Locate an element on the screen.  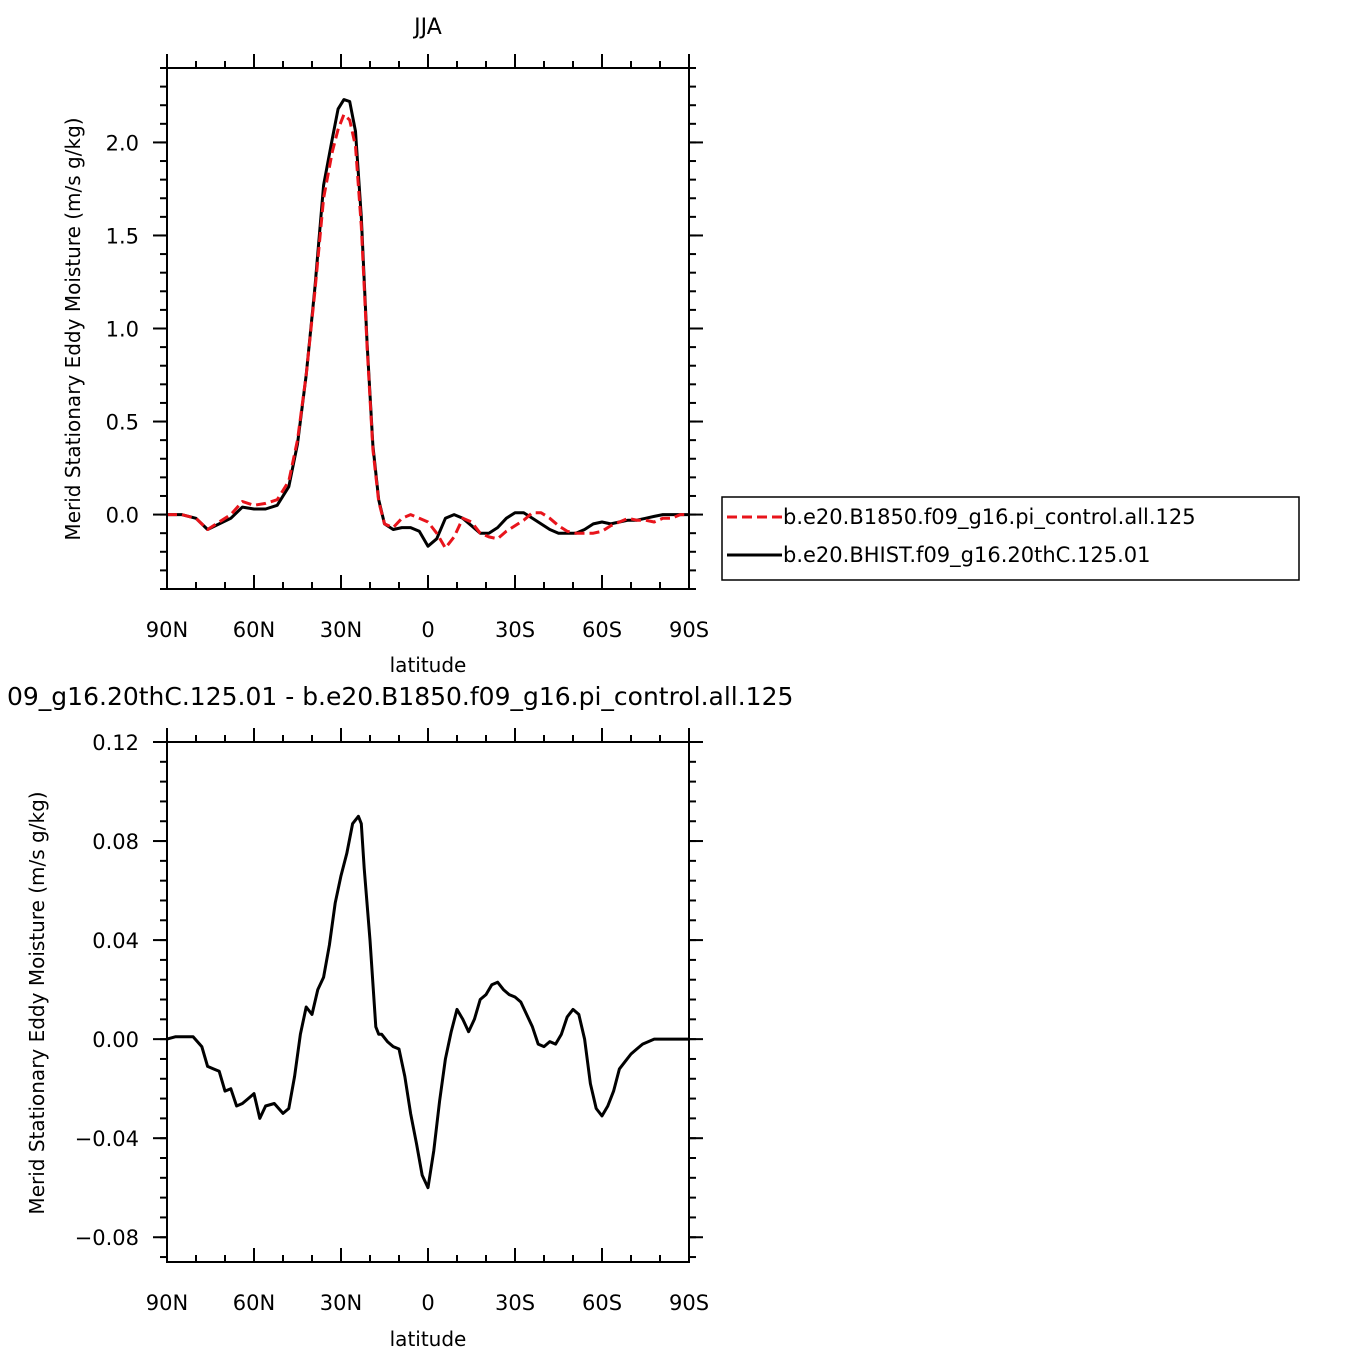
bottom-y-tick-label: −0.08 is located at coordinates (107, 1238).